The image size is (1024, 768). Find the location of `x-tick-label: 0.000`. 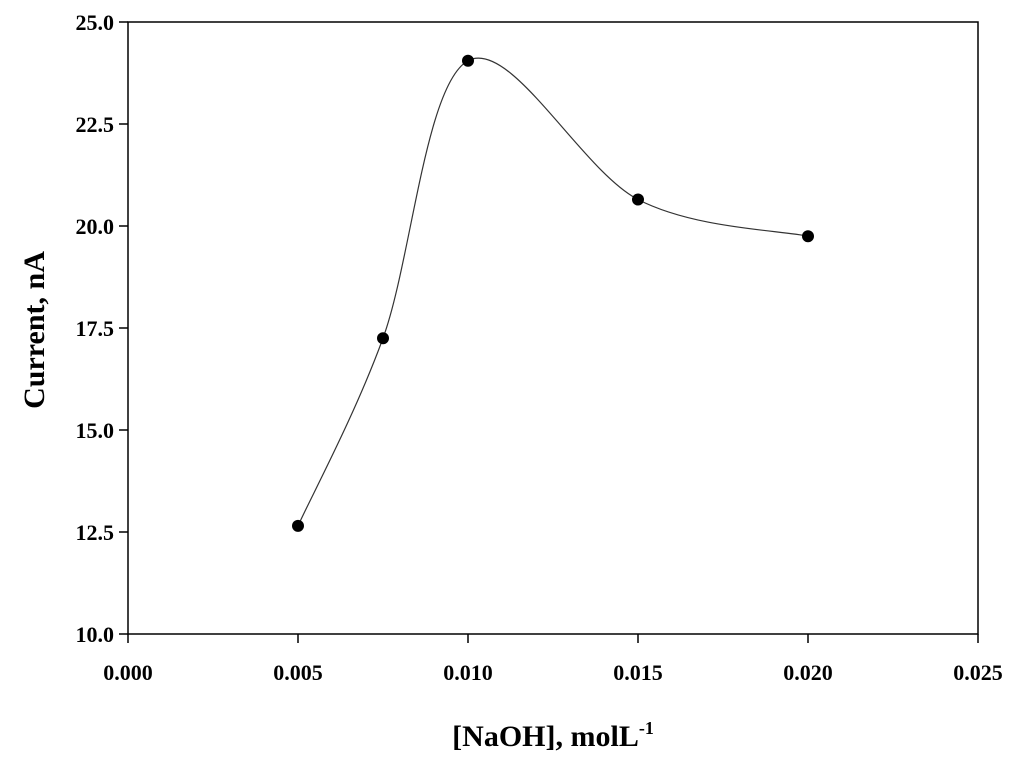

x-tick-label: 0.000 is located at coordinates (128, 672).